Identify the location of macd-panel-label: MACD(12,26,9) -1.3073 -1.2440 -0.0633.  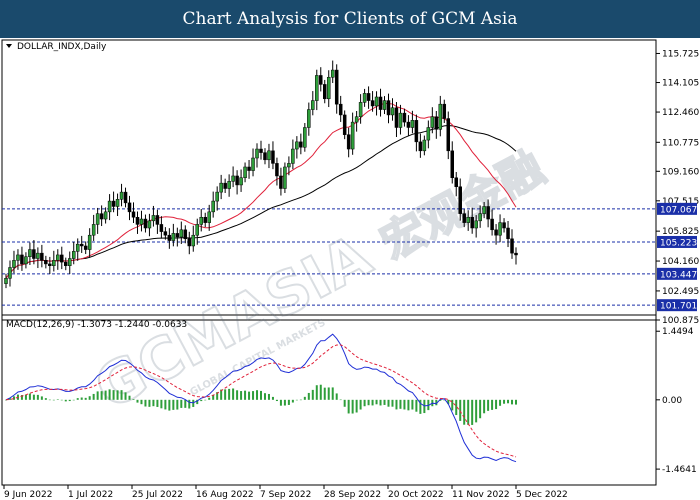
(96, 325).